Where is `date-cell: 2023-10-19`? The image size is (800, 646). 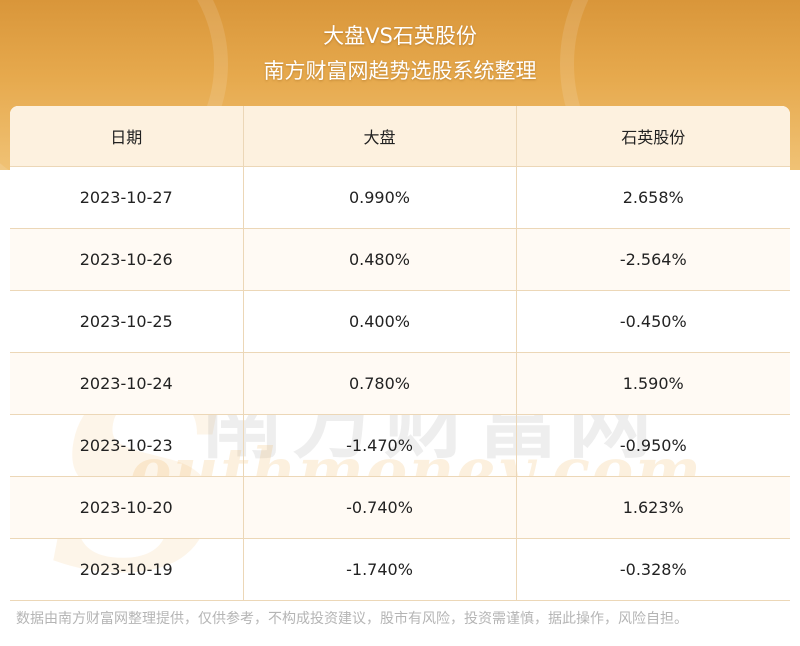 date-cell: 2023-10-19 is located at coordinates (127, 569).